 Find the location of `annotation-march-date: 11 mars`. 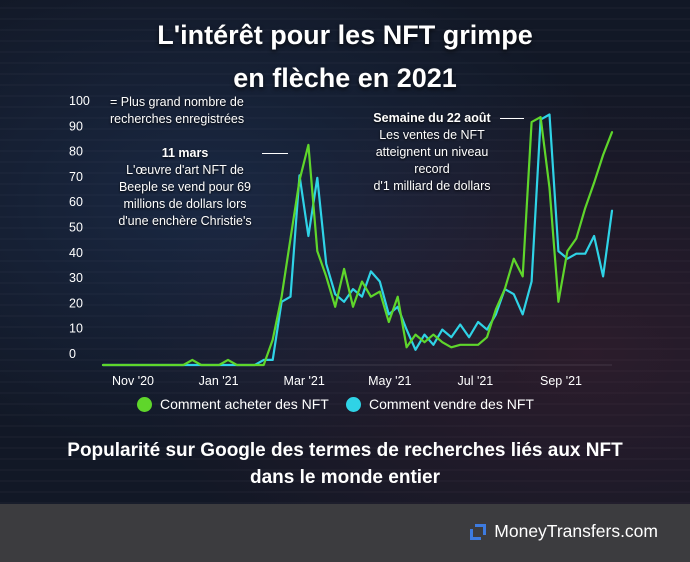

annotation-march-date: 11 mars is located at coordinates (185, 153).